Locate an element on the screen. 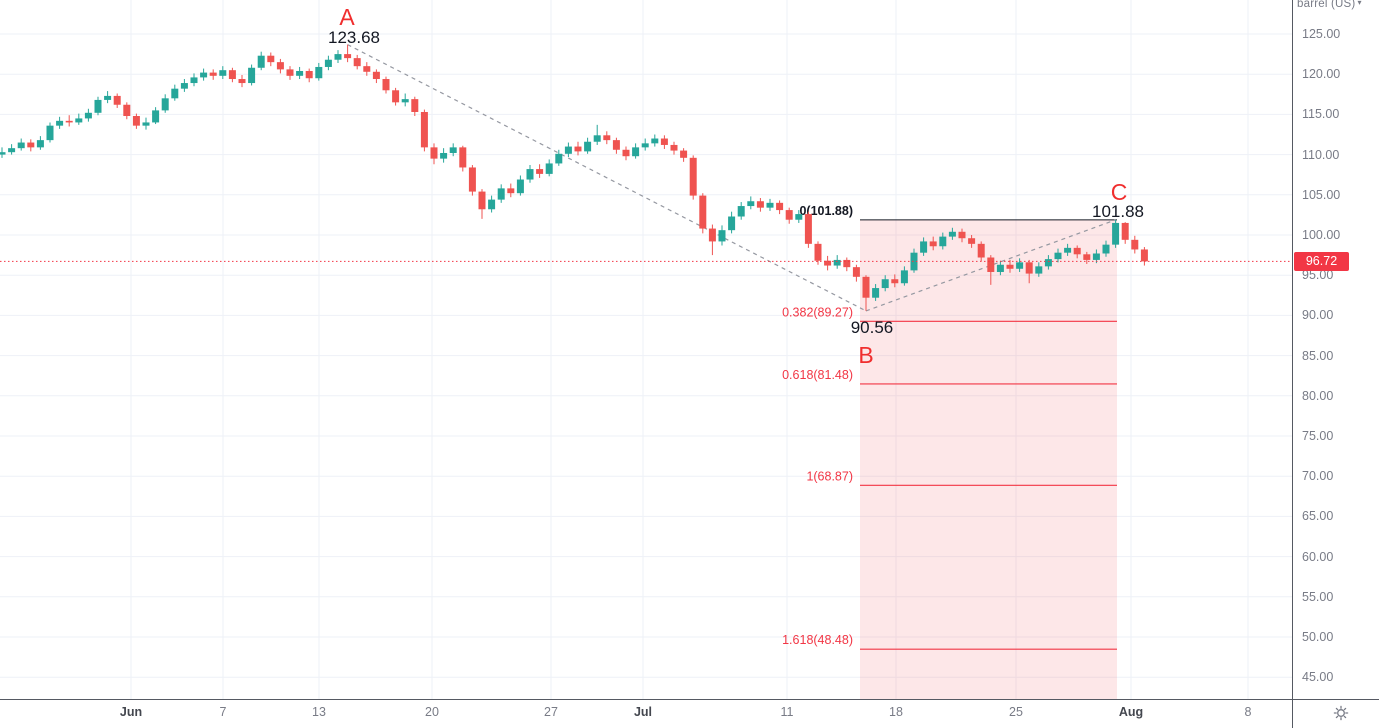 Image resolution: width=1379 pixels, height=728 pixels. price-tick-label: 75.00 is located at coordinates (1318, 436).